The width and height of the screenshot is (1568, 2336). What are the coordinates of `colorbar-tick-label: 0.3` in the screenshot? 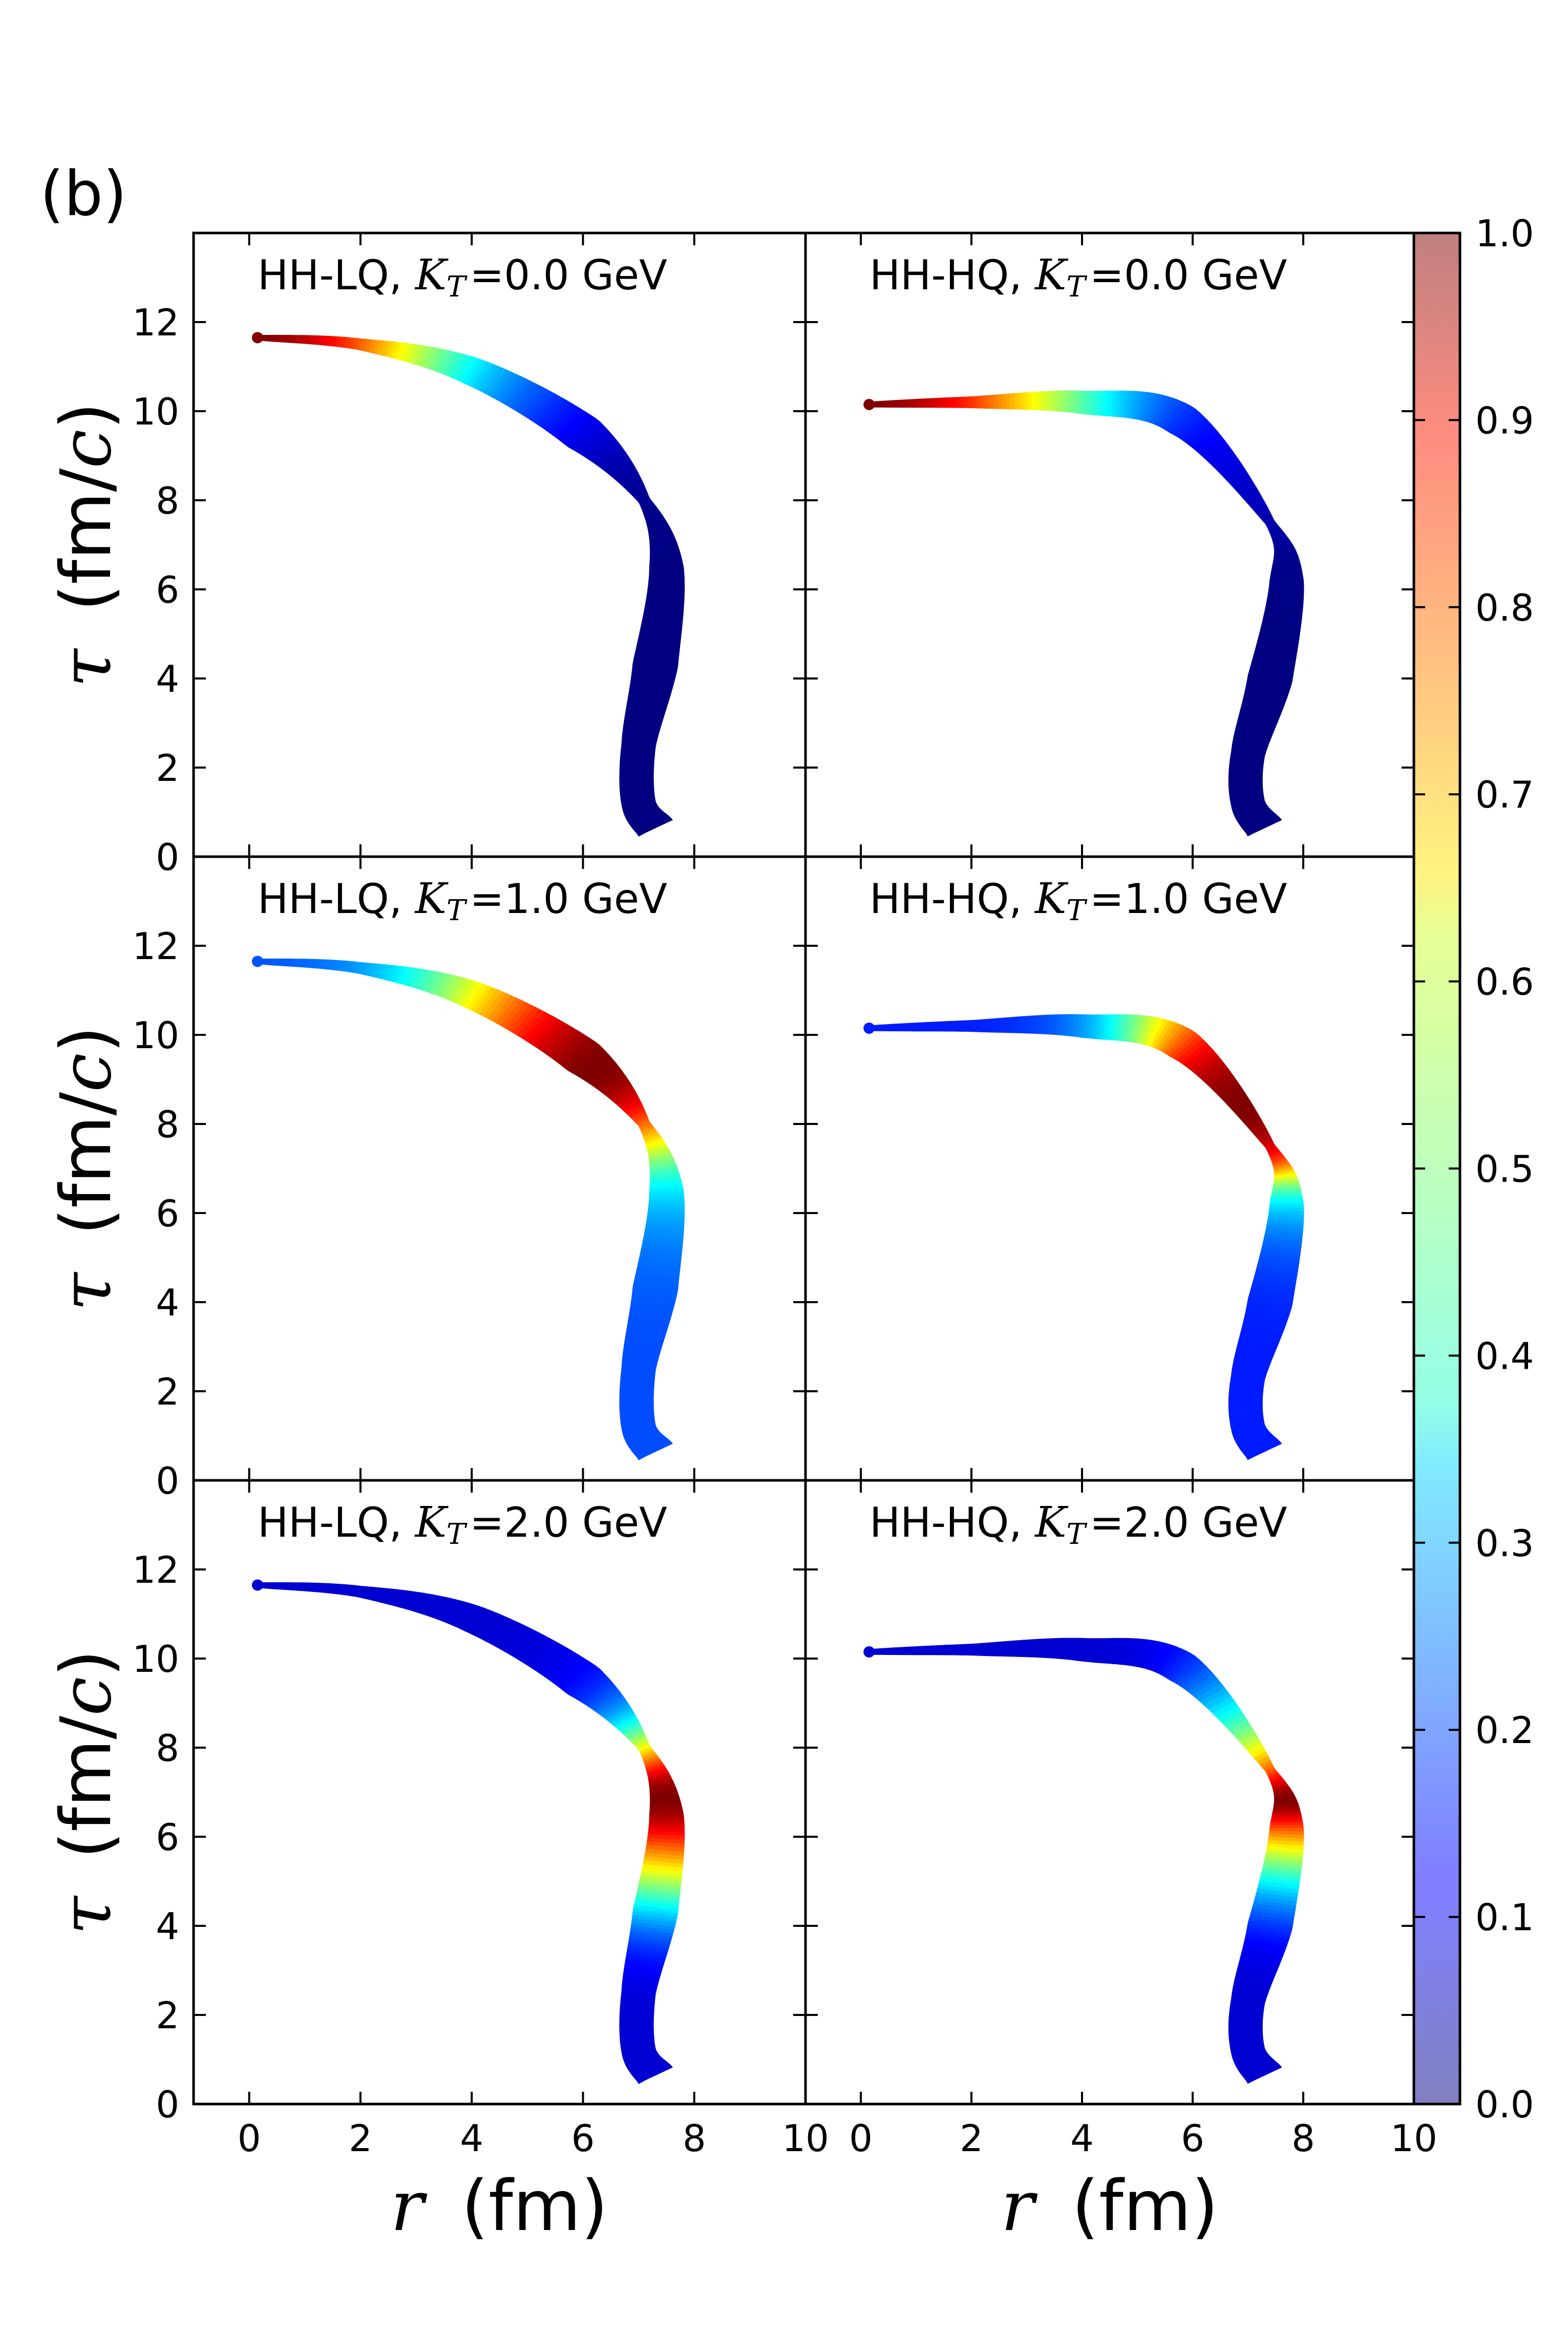 It's located at (1504, 1543).